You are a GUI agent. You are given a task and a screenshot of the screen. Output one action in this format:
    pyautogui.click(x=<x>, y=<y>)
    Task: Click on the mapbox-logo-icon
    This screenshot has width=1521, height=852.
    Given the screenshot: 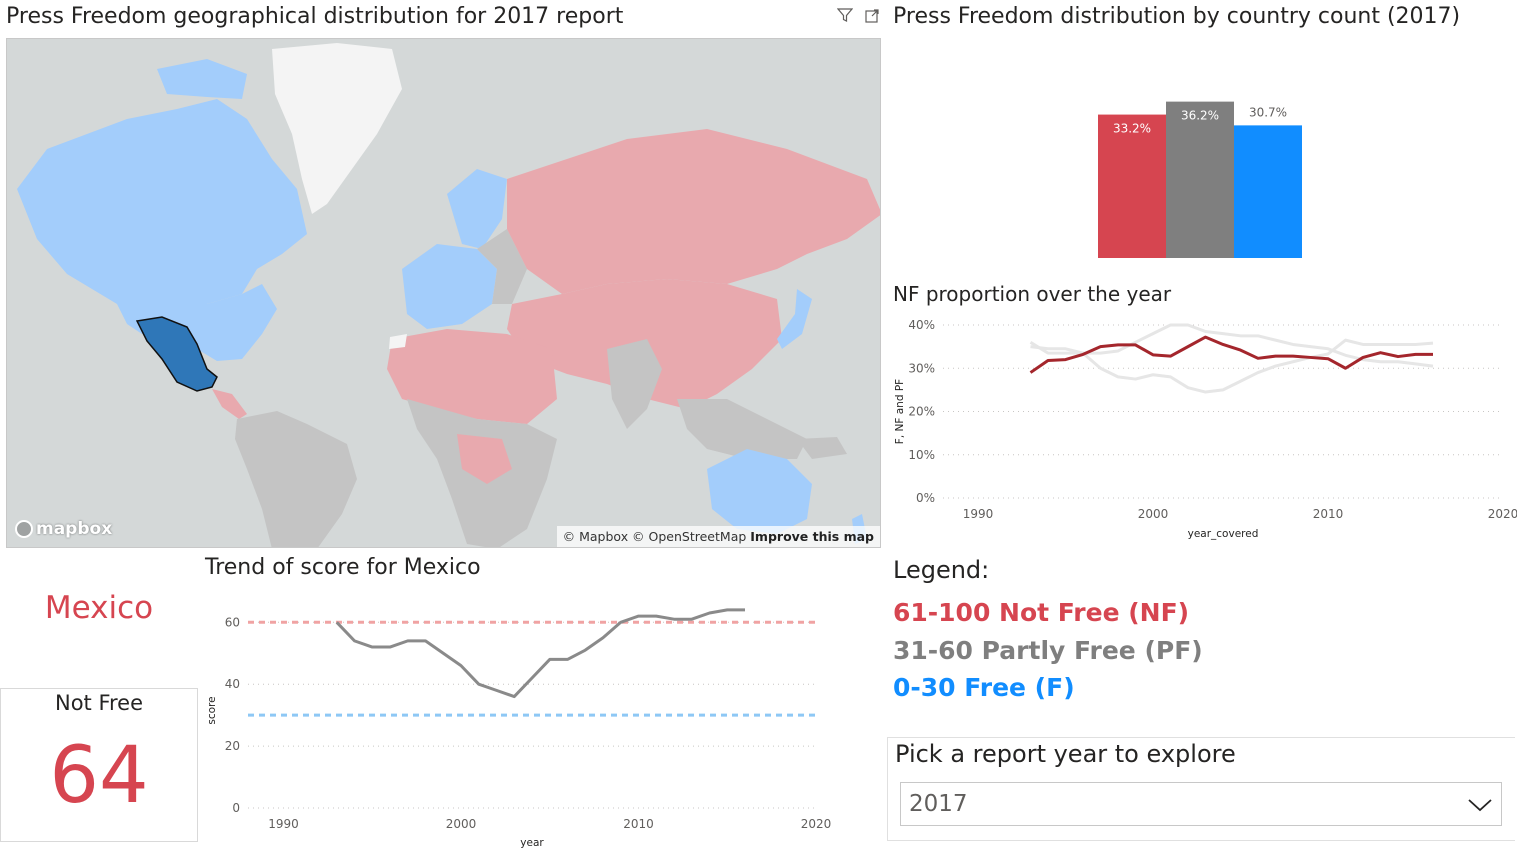 What is the action you would take?
    pyautogui.click(x=24, y=529)
    